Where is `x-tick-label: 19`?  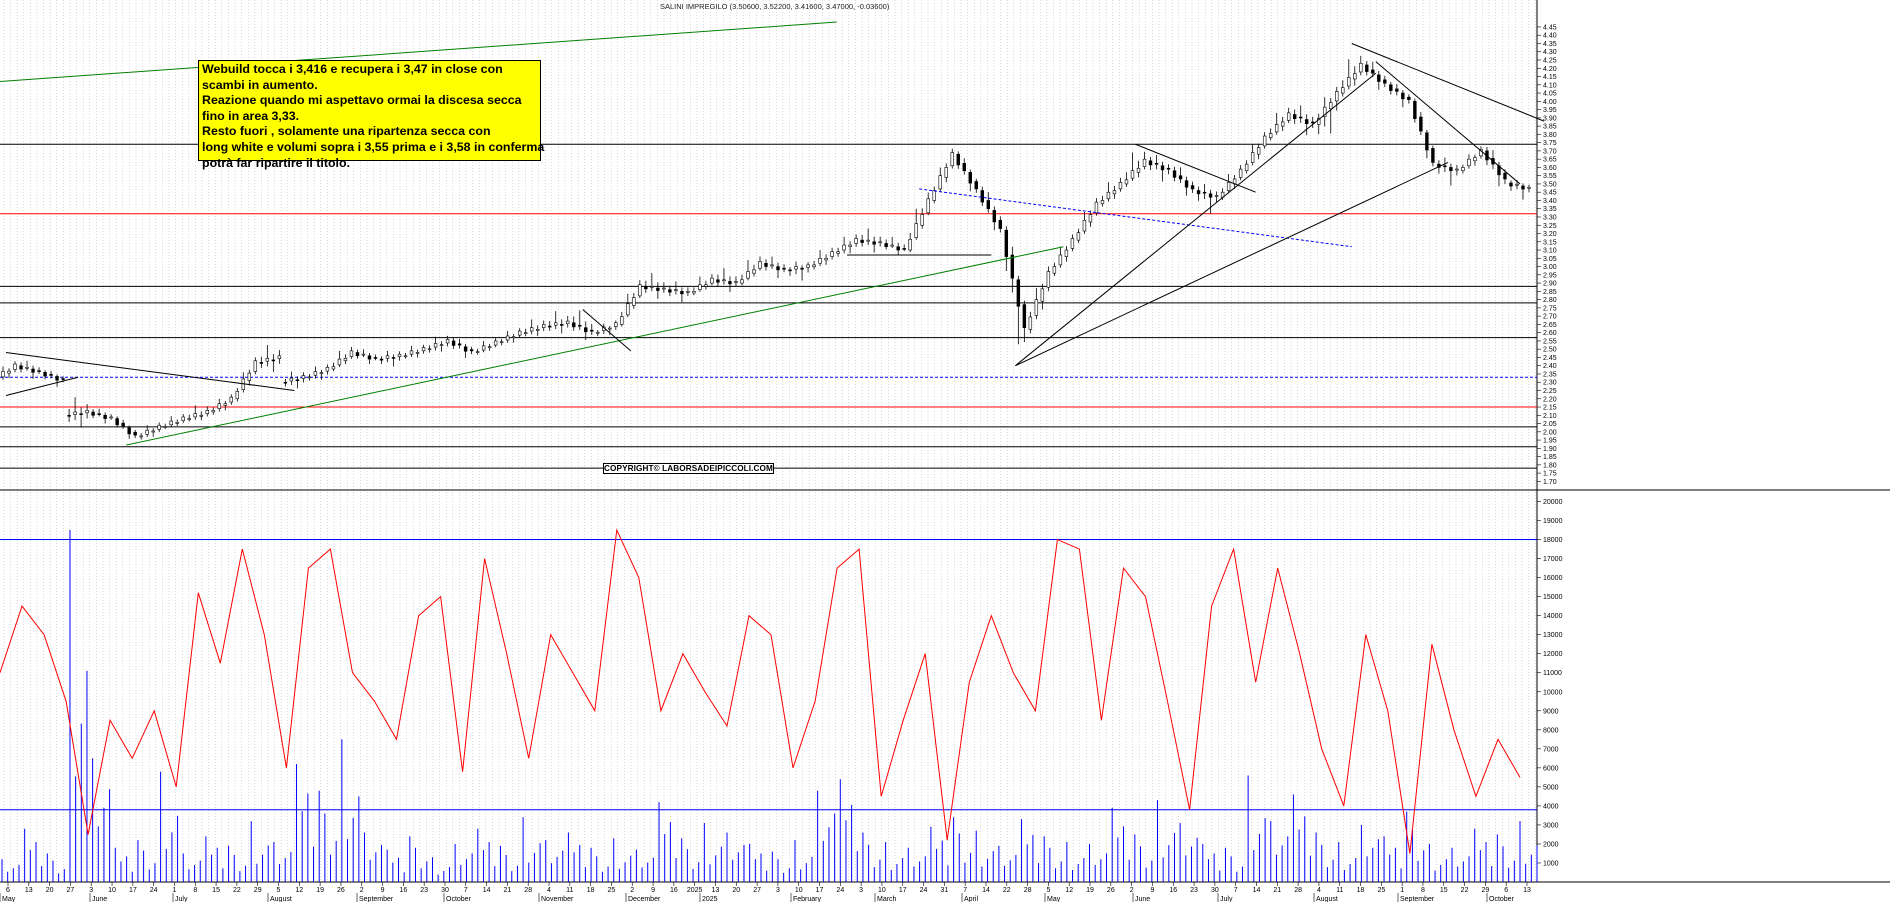 x-tick-label: 19 is located at coordinates (1090, 890).